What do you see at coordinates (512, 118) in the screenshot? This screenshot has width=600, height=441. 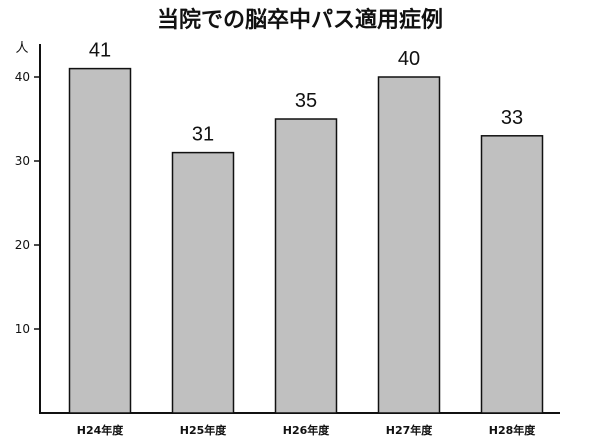 I see `bar-value-label: 33` at bounding box center [512, 118].